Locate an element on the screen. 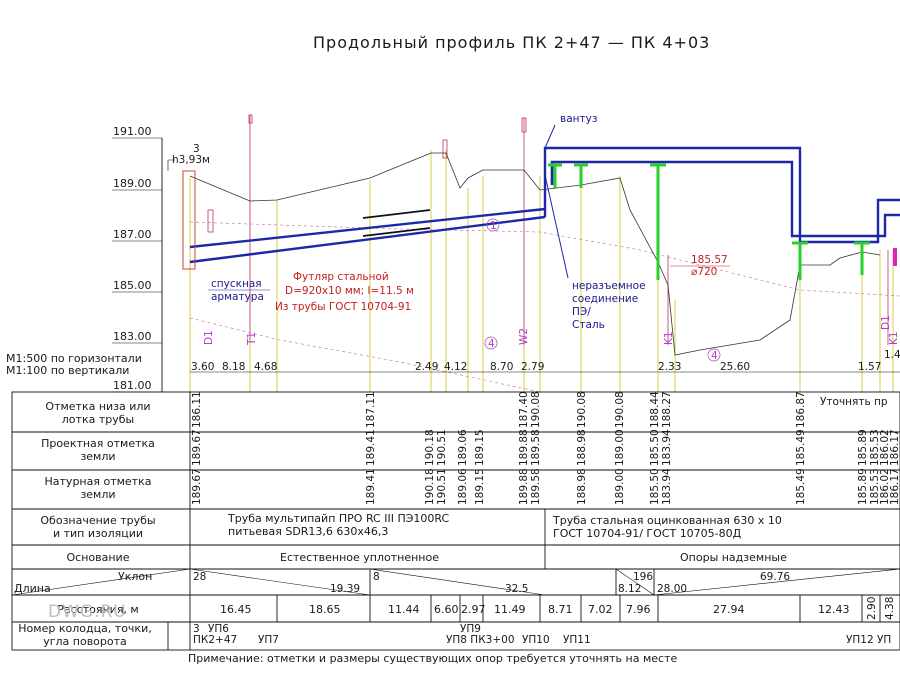  natural-12: 183.94 is located at coordinates (667, 486).